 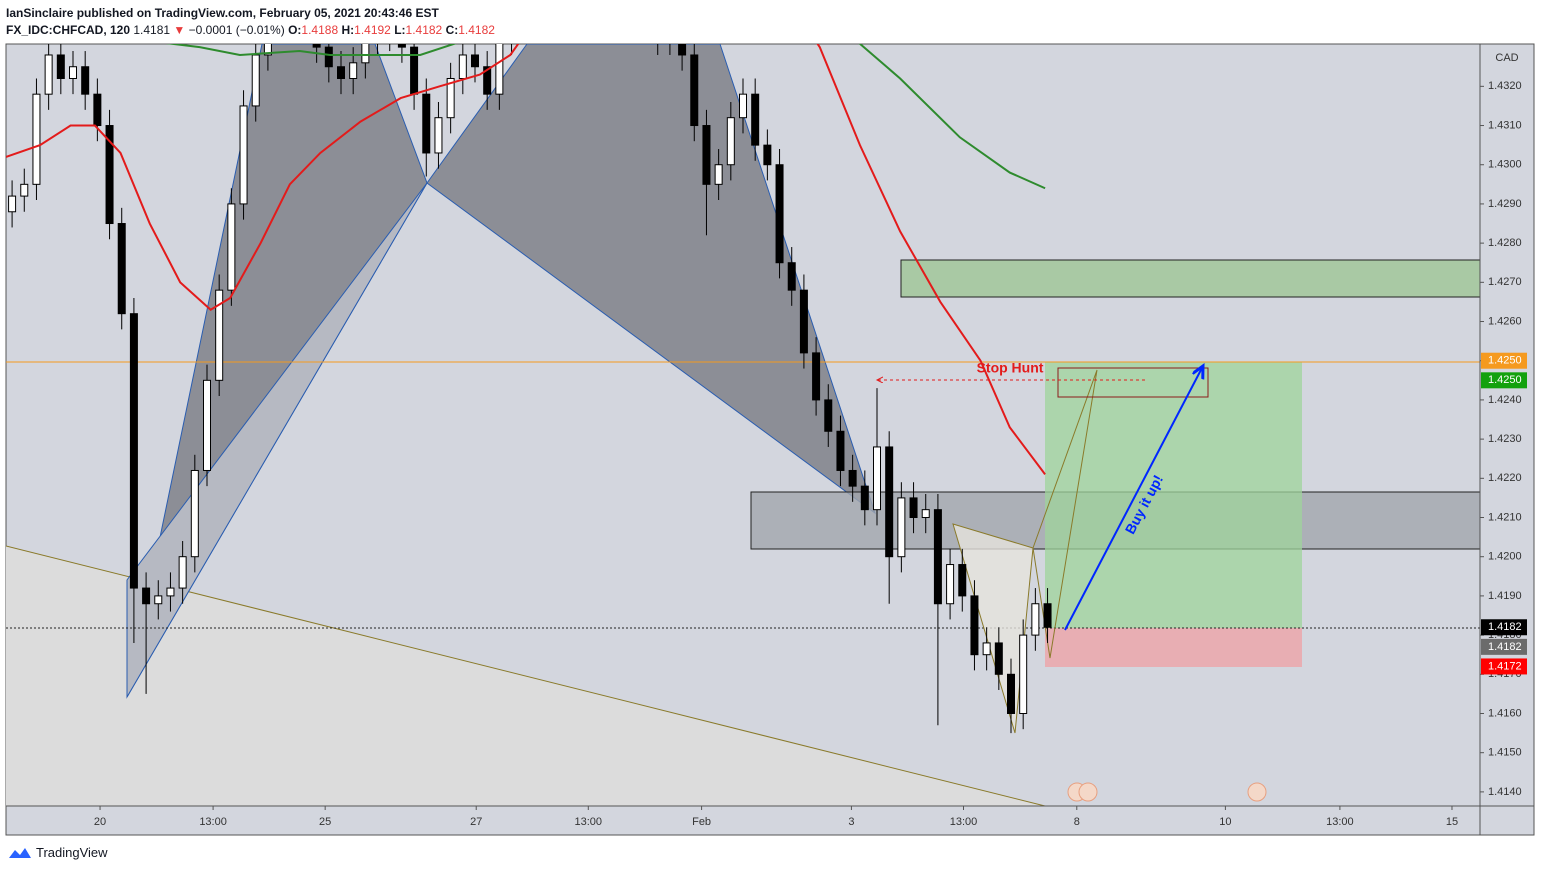 I want to click on y-tick-label: 1.4200, so click(x=1505, y=557).